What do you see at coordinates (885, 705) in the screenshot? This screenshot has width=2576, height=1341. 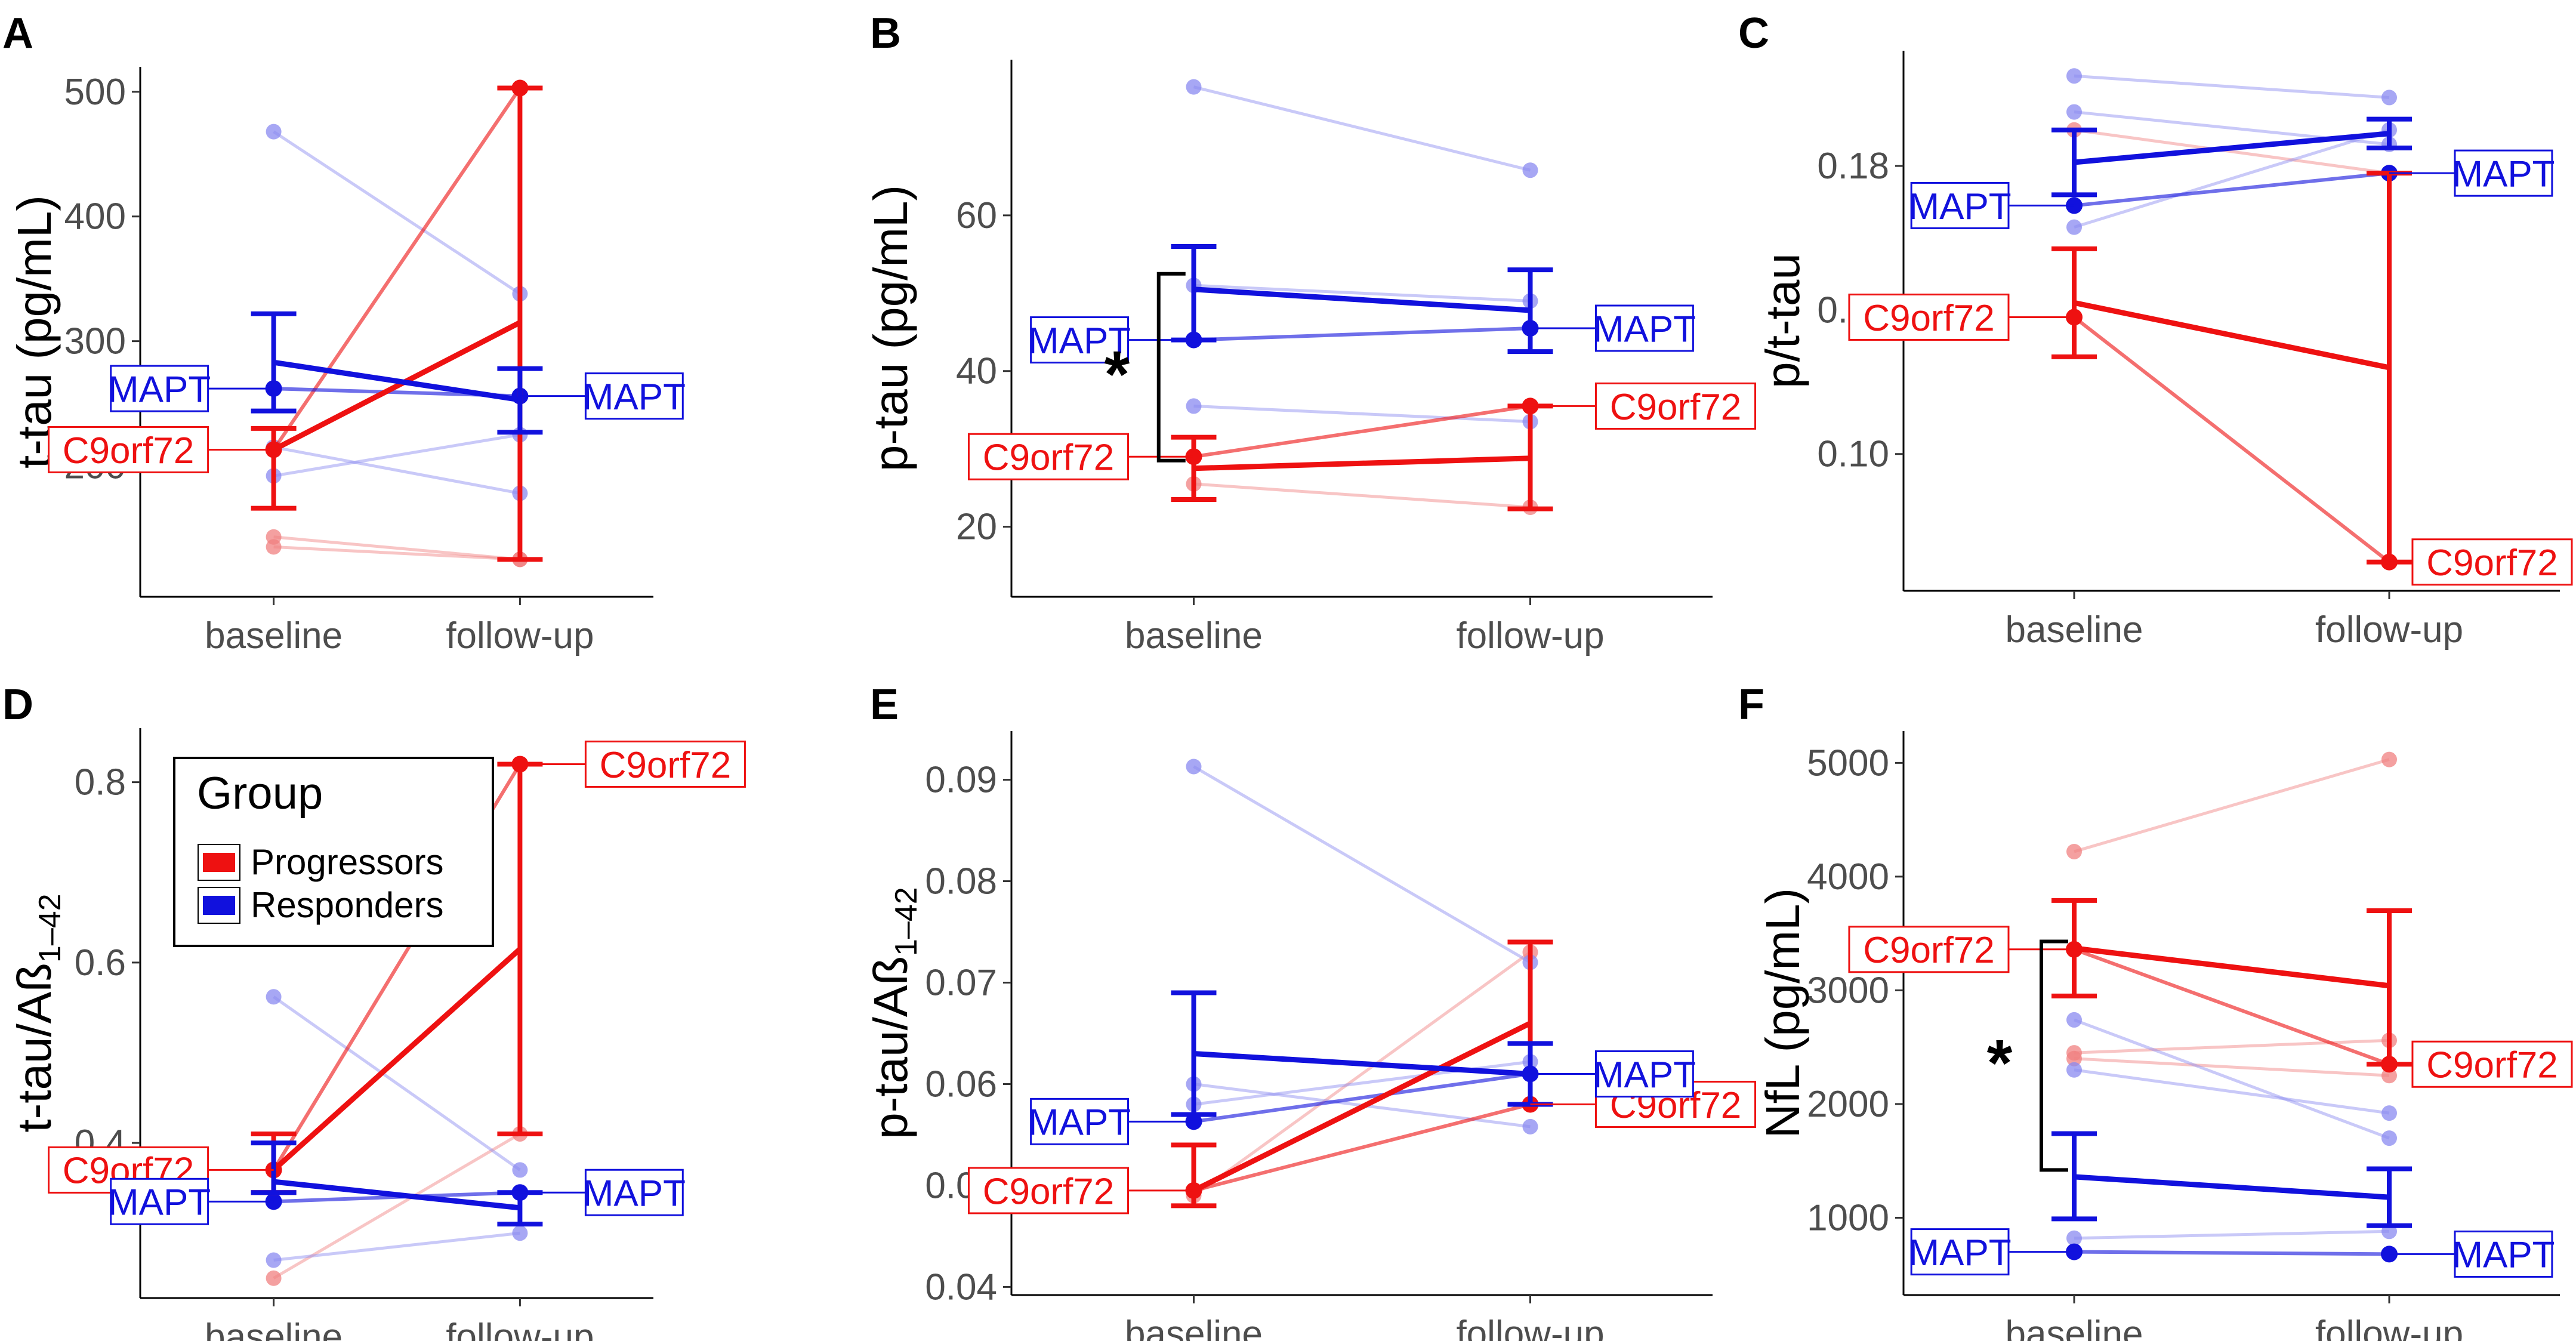 I see `panel-letter: E` at bounding box center [885, 705].